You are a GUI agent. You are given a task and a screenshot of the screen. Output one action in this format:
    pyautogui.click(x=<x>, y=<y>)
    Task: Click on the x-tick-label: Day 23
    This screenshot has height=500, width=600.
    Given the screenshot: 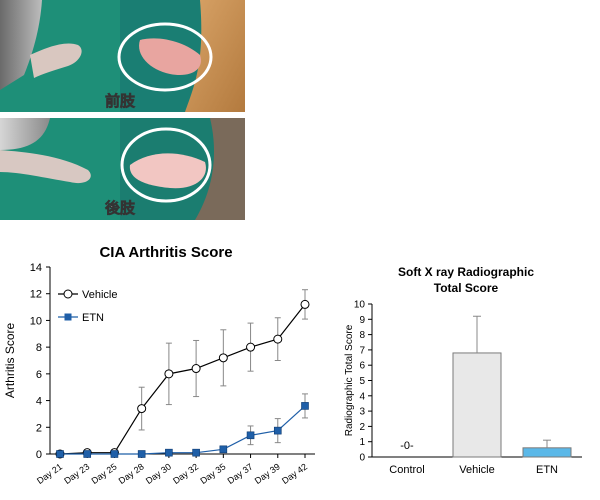 What is the action you would take?
    pyautogui.click(x=76, y=473)
    